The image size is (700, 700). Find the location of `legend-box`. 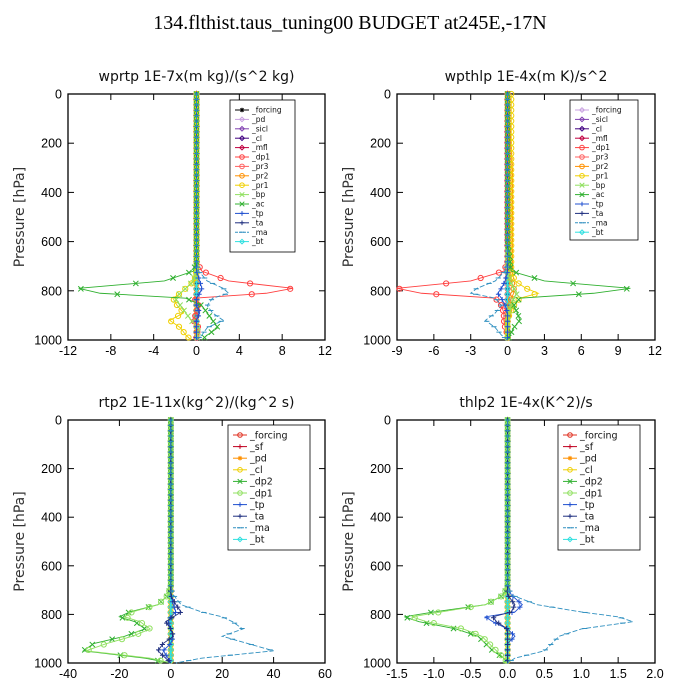

legend-box is located at coordinates (604, 170).